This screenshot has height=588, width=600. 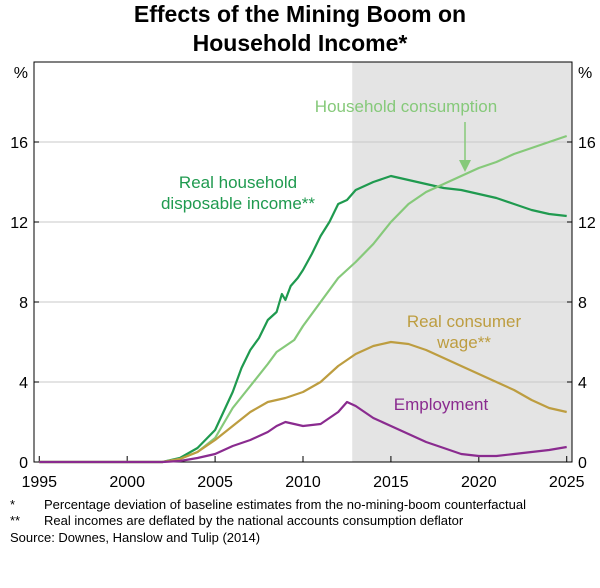 I want to click on y-axis-label-right: %, so click(x=585, y=73).